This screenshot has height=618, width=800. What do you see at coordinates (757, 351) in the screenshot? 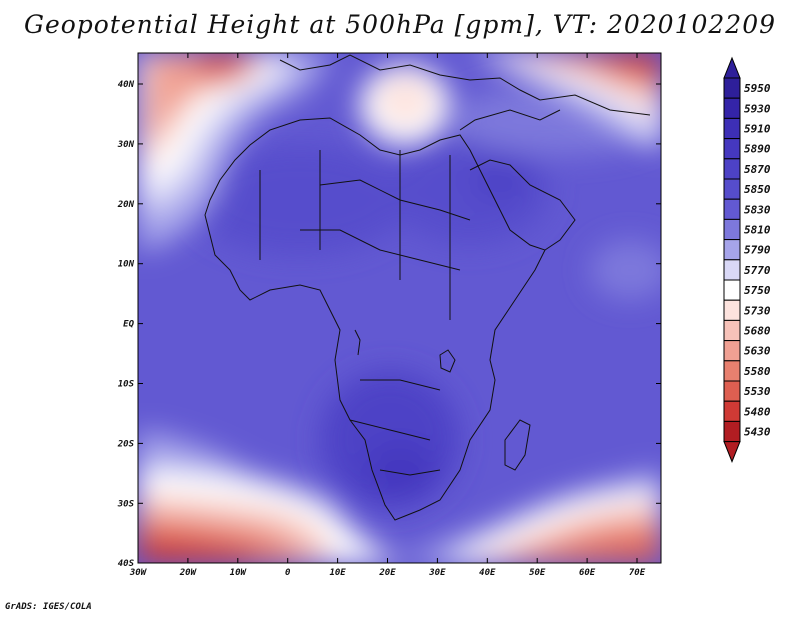
I see `colorbar-label: 5630` at bounding box center [757, 351].